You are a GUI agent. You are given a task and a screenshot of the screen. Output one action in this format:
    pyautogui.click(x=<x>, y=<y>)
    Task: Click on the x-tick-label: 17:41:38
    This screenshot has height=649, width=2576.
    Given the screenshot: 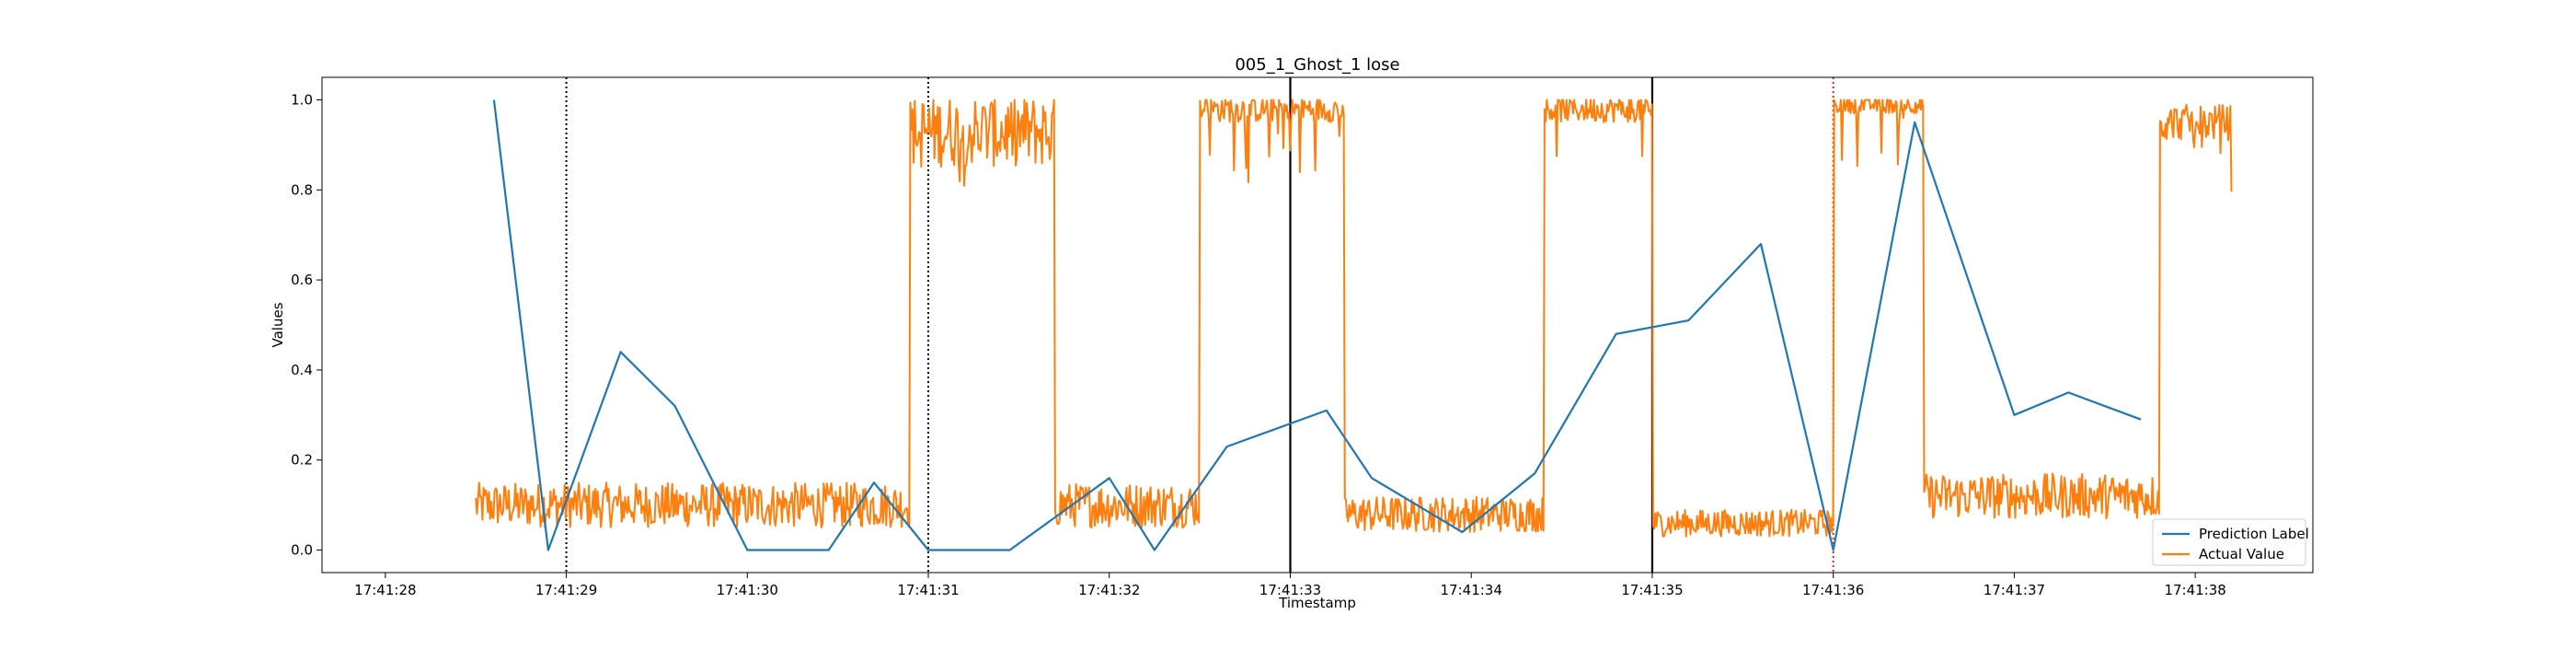 What is the action you would take?
    pyautogui.click(x=2194, y=590)
    